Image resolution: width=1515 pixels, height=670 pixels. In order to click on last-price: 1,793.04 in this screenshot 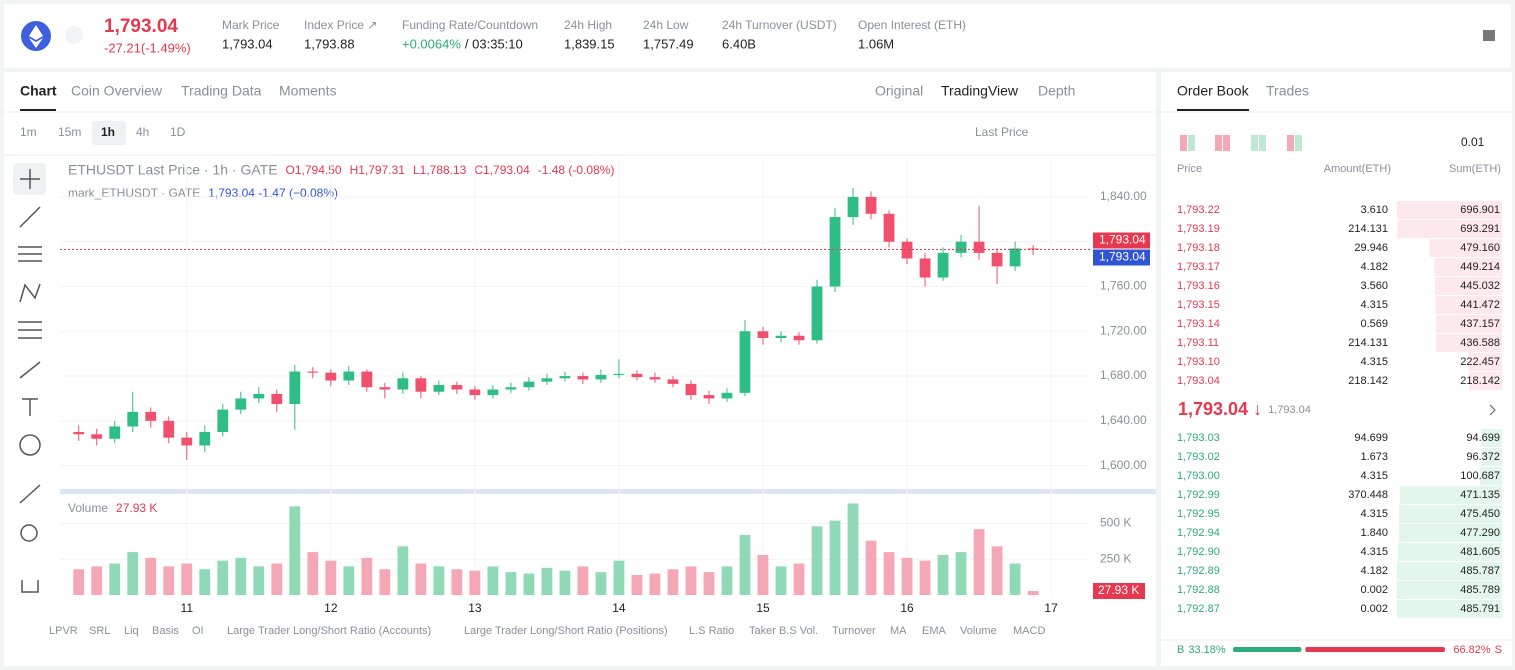, I will do `click(141, 26)`.